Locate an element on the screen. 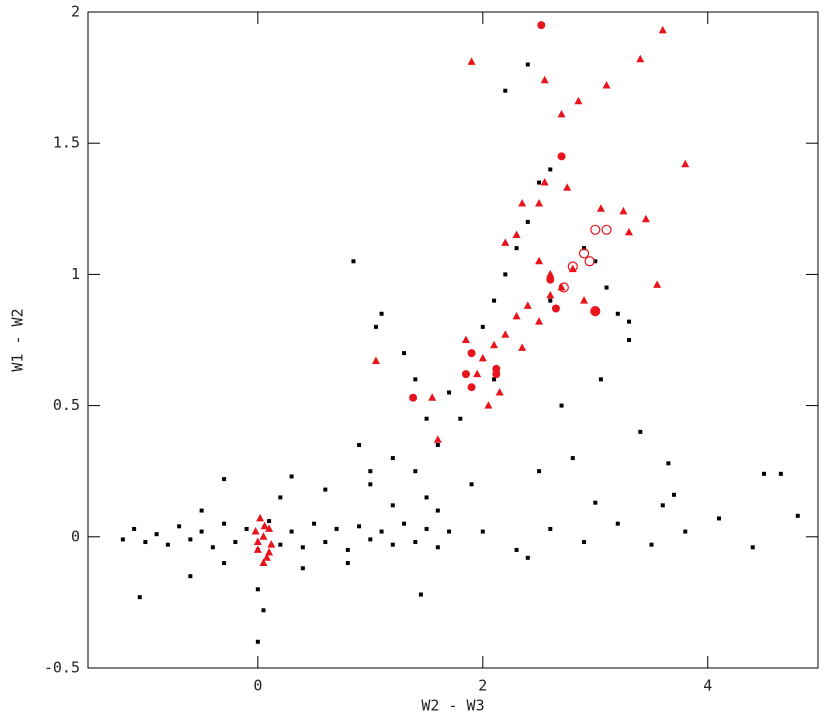  y-tick-label: 0 is located at coordinates (75, 536).